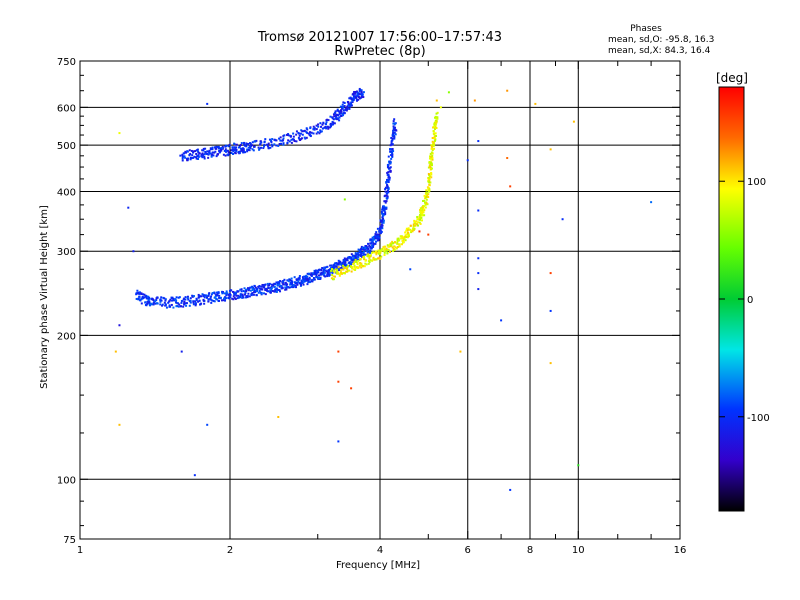 The height and width of the screenshot is (600, 800). I want to click on x-tick-label: 6, so click(468, 550).